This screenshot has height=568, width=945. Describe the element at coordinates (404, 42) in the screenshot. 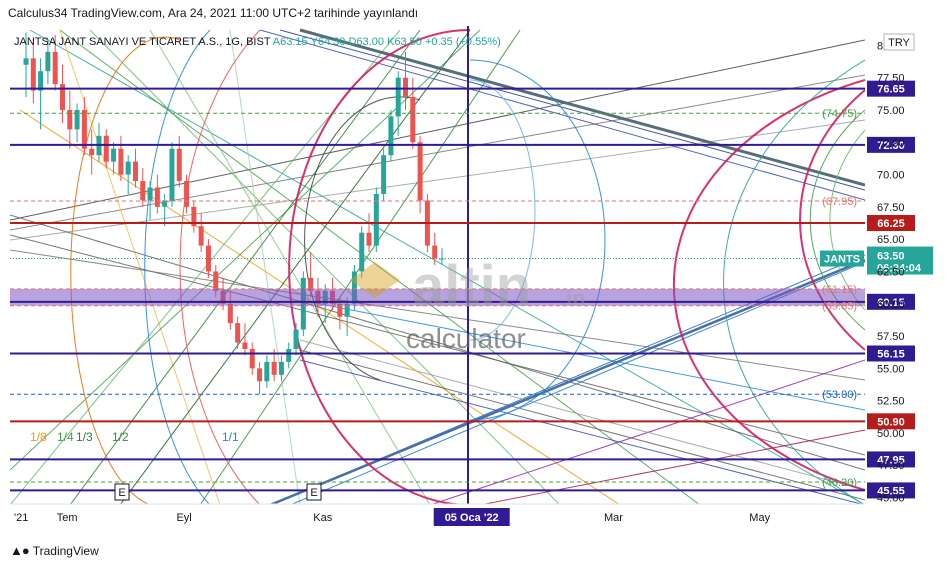

I see `ohlc-close: K63.50` at that location.